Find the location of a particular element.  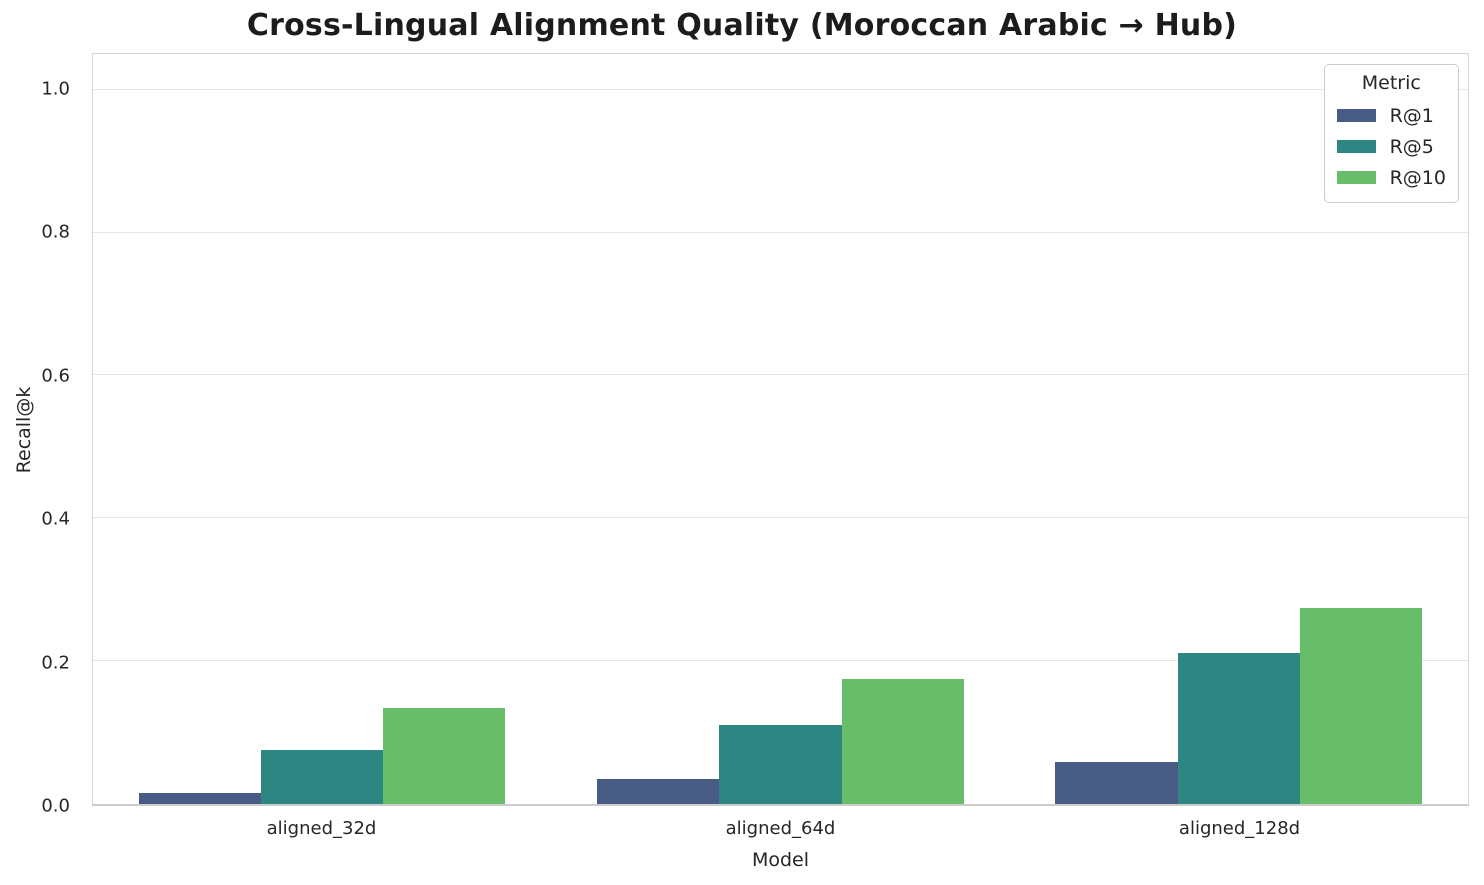

legend-entry: R@10 is located at coordinates (1391, 177).